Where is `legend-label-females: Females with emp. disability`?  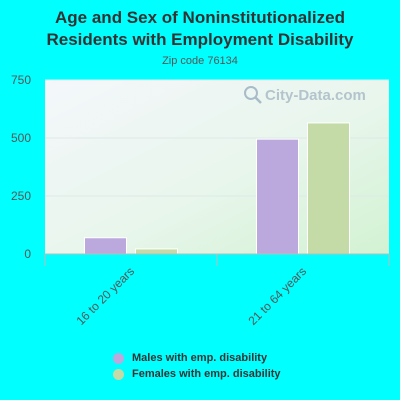 legend-label-females: Females with emp. disability is located at coordinates (206, 374).